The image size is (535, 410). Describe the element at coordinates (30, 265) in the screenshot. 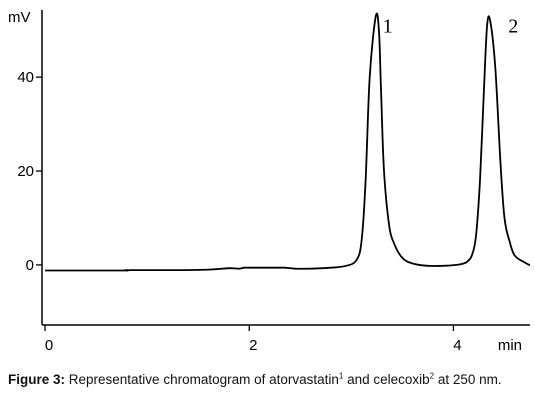

I see `y-tick-label: 0` at that location.